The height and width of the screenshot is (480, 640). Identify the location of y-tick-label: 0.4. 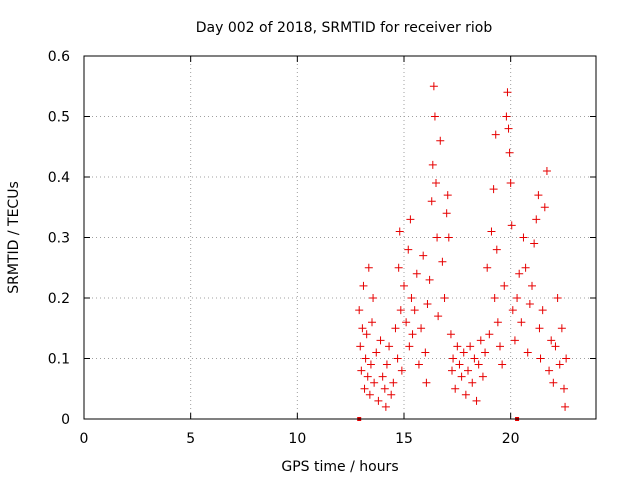
(59, 178).